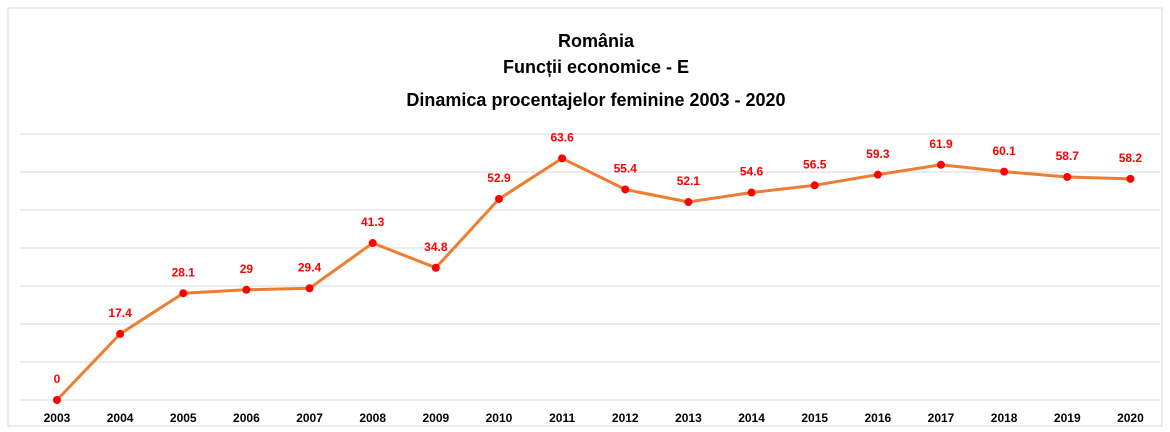 Image resolution: width=1170 pixels, height=432 pixels. Describe the element at coordinates (1068, 156) in the screenshot. I see `data-label: 58.7` at that location.